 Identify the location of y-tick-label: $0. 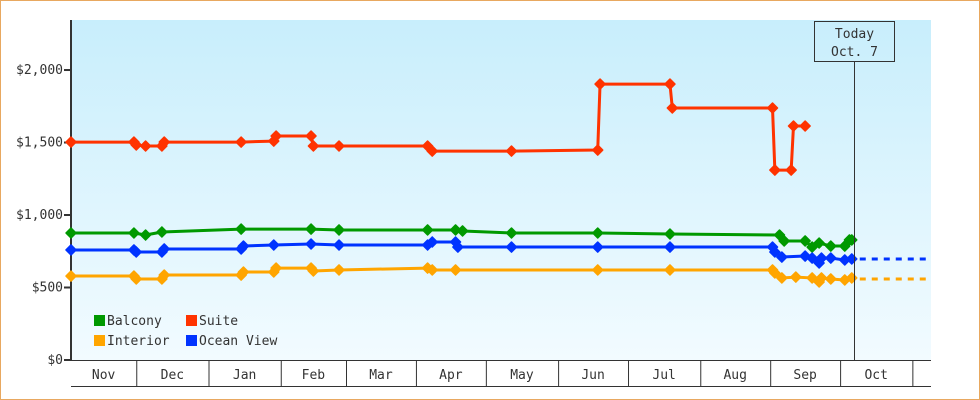
(55, 360).